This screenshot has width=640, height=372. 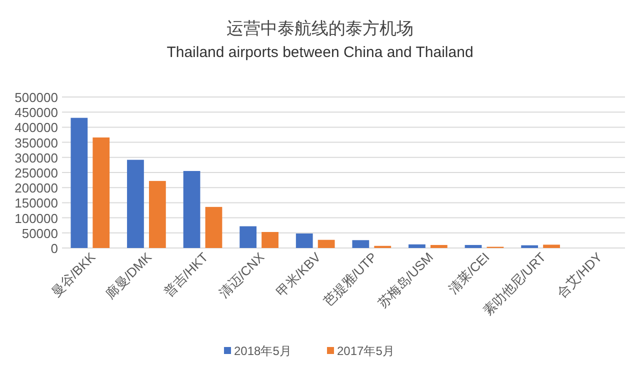 I want to click on chart-title: 运营中泰航线的泰方机场, so click(x=320, y=28).